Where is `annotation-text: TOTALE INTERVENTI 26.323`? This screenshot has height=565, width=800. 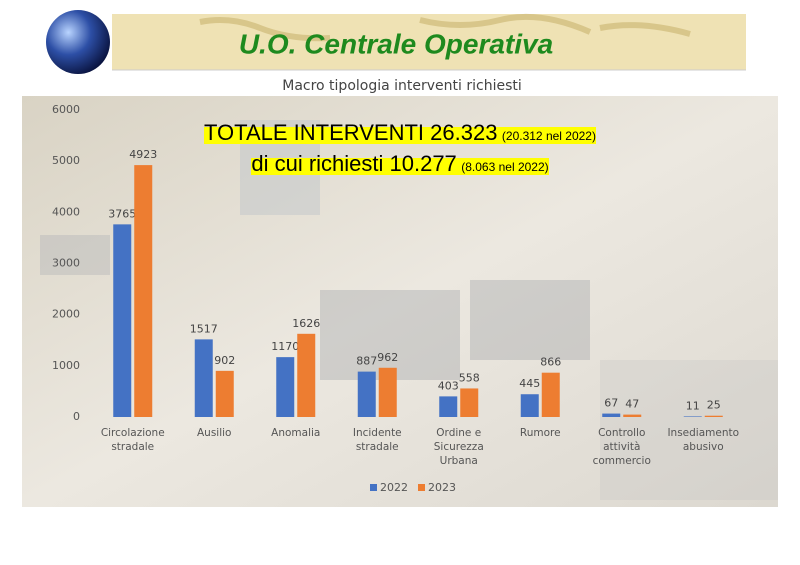
annotation-text: TOTALE INTERVENTI 26.323 is located at coordinates (351, 132).